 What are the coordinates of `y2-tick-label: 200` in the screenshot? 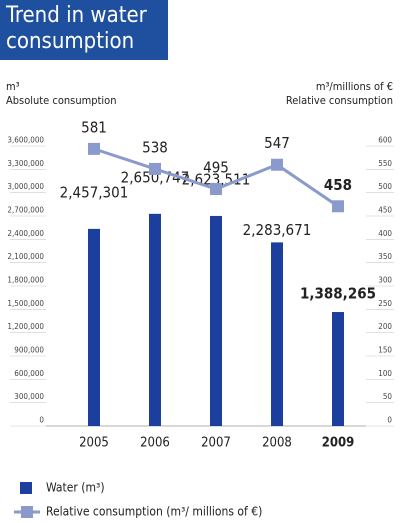 It's located at (385, 326).